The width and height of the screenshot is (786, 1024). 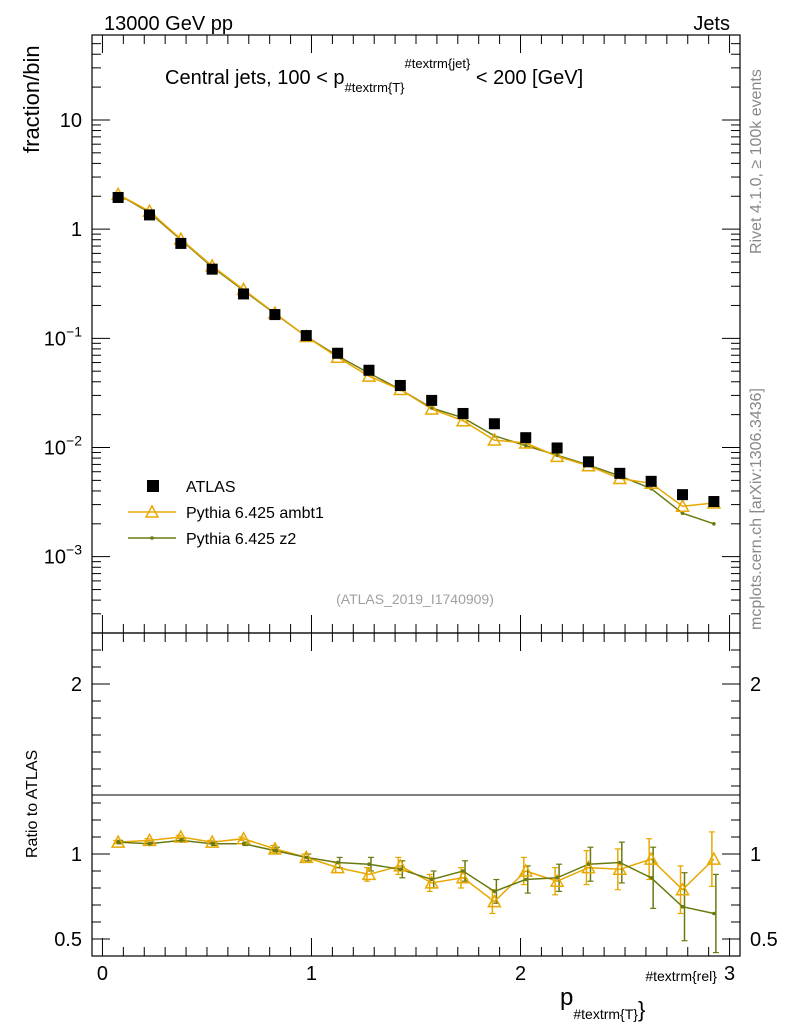 I want to click on header-energy-label: 13000 GeV pp, so click(x=168, y=24).